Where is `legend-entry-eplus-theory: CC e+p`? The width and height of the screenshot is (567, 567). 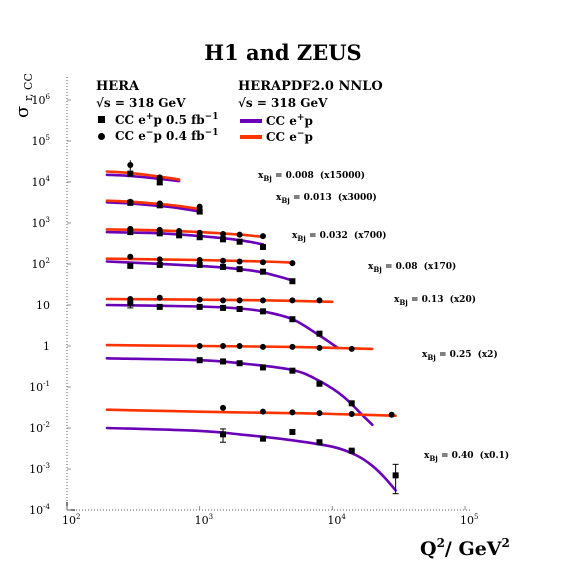 legend-entry-eplus-theory: CC e+p is located at coordinates (289, 120).